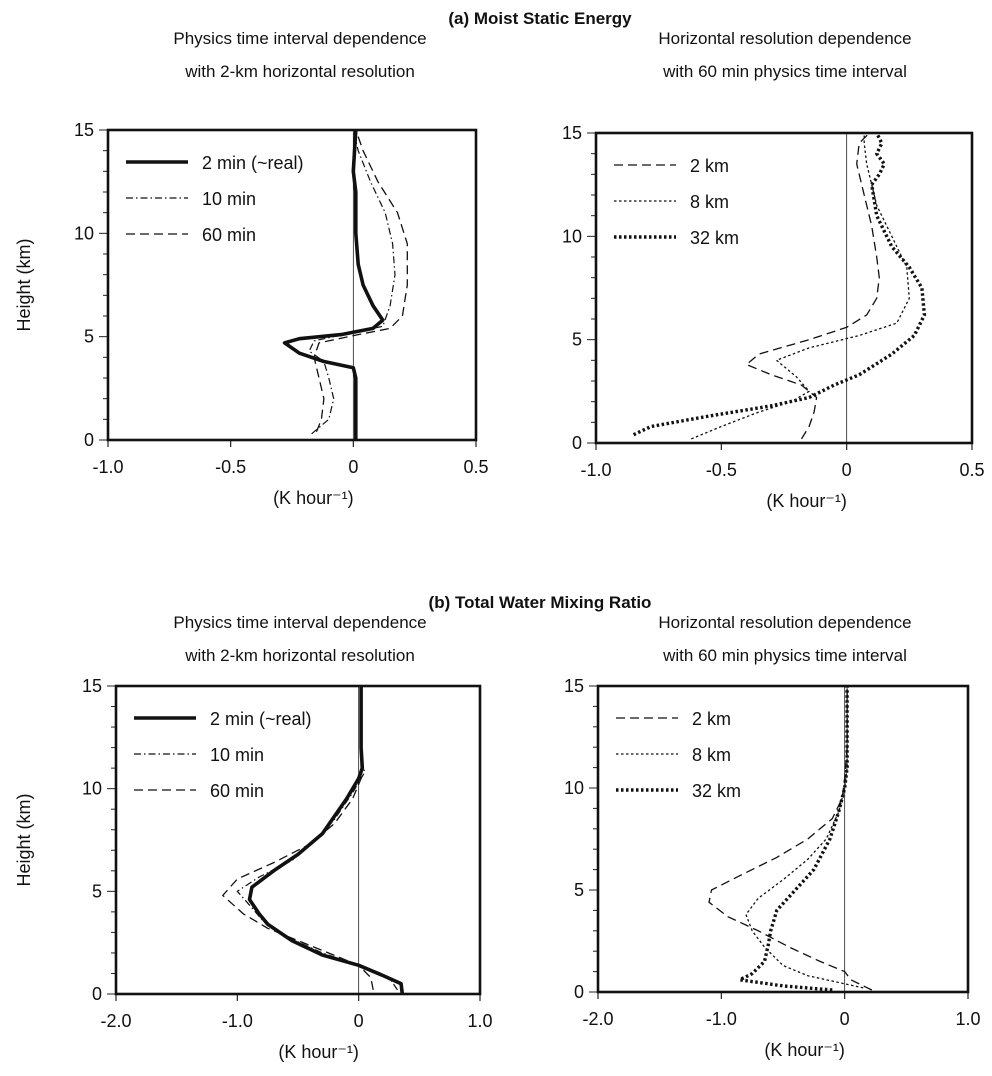 The width and height of the screenshot is (992, 1076). I want to click on section-a-title: (a) Moist Static Energy, so click(540, 18).